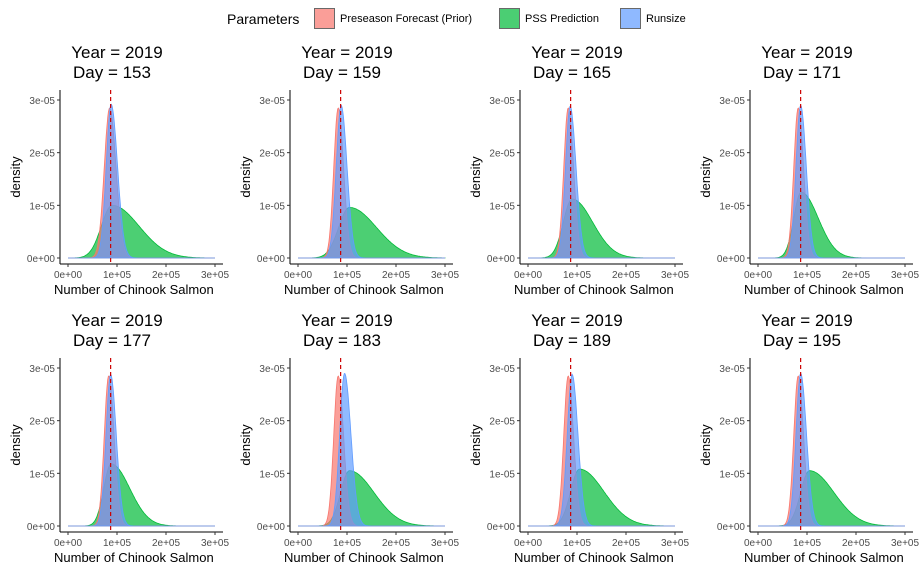 This screenshot has height=572, width=920. What do you see at coordinates (666, 19) in the screenshot?
I see `legend-label-runsize: Runsize` at bounding box center [666, 19].